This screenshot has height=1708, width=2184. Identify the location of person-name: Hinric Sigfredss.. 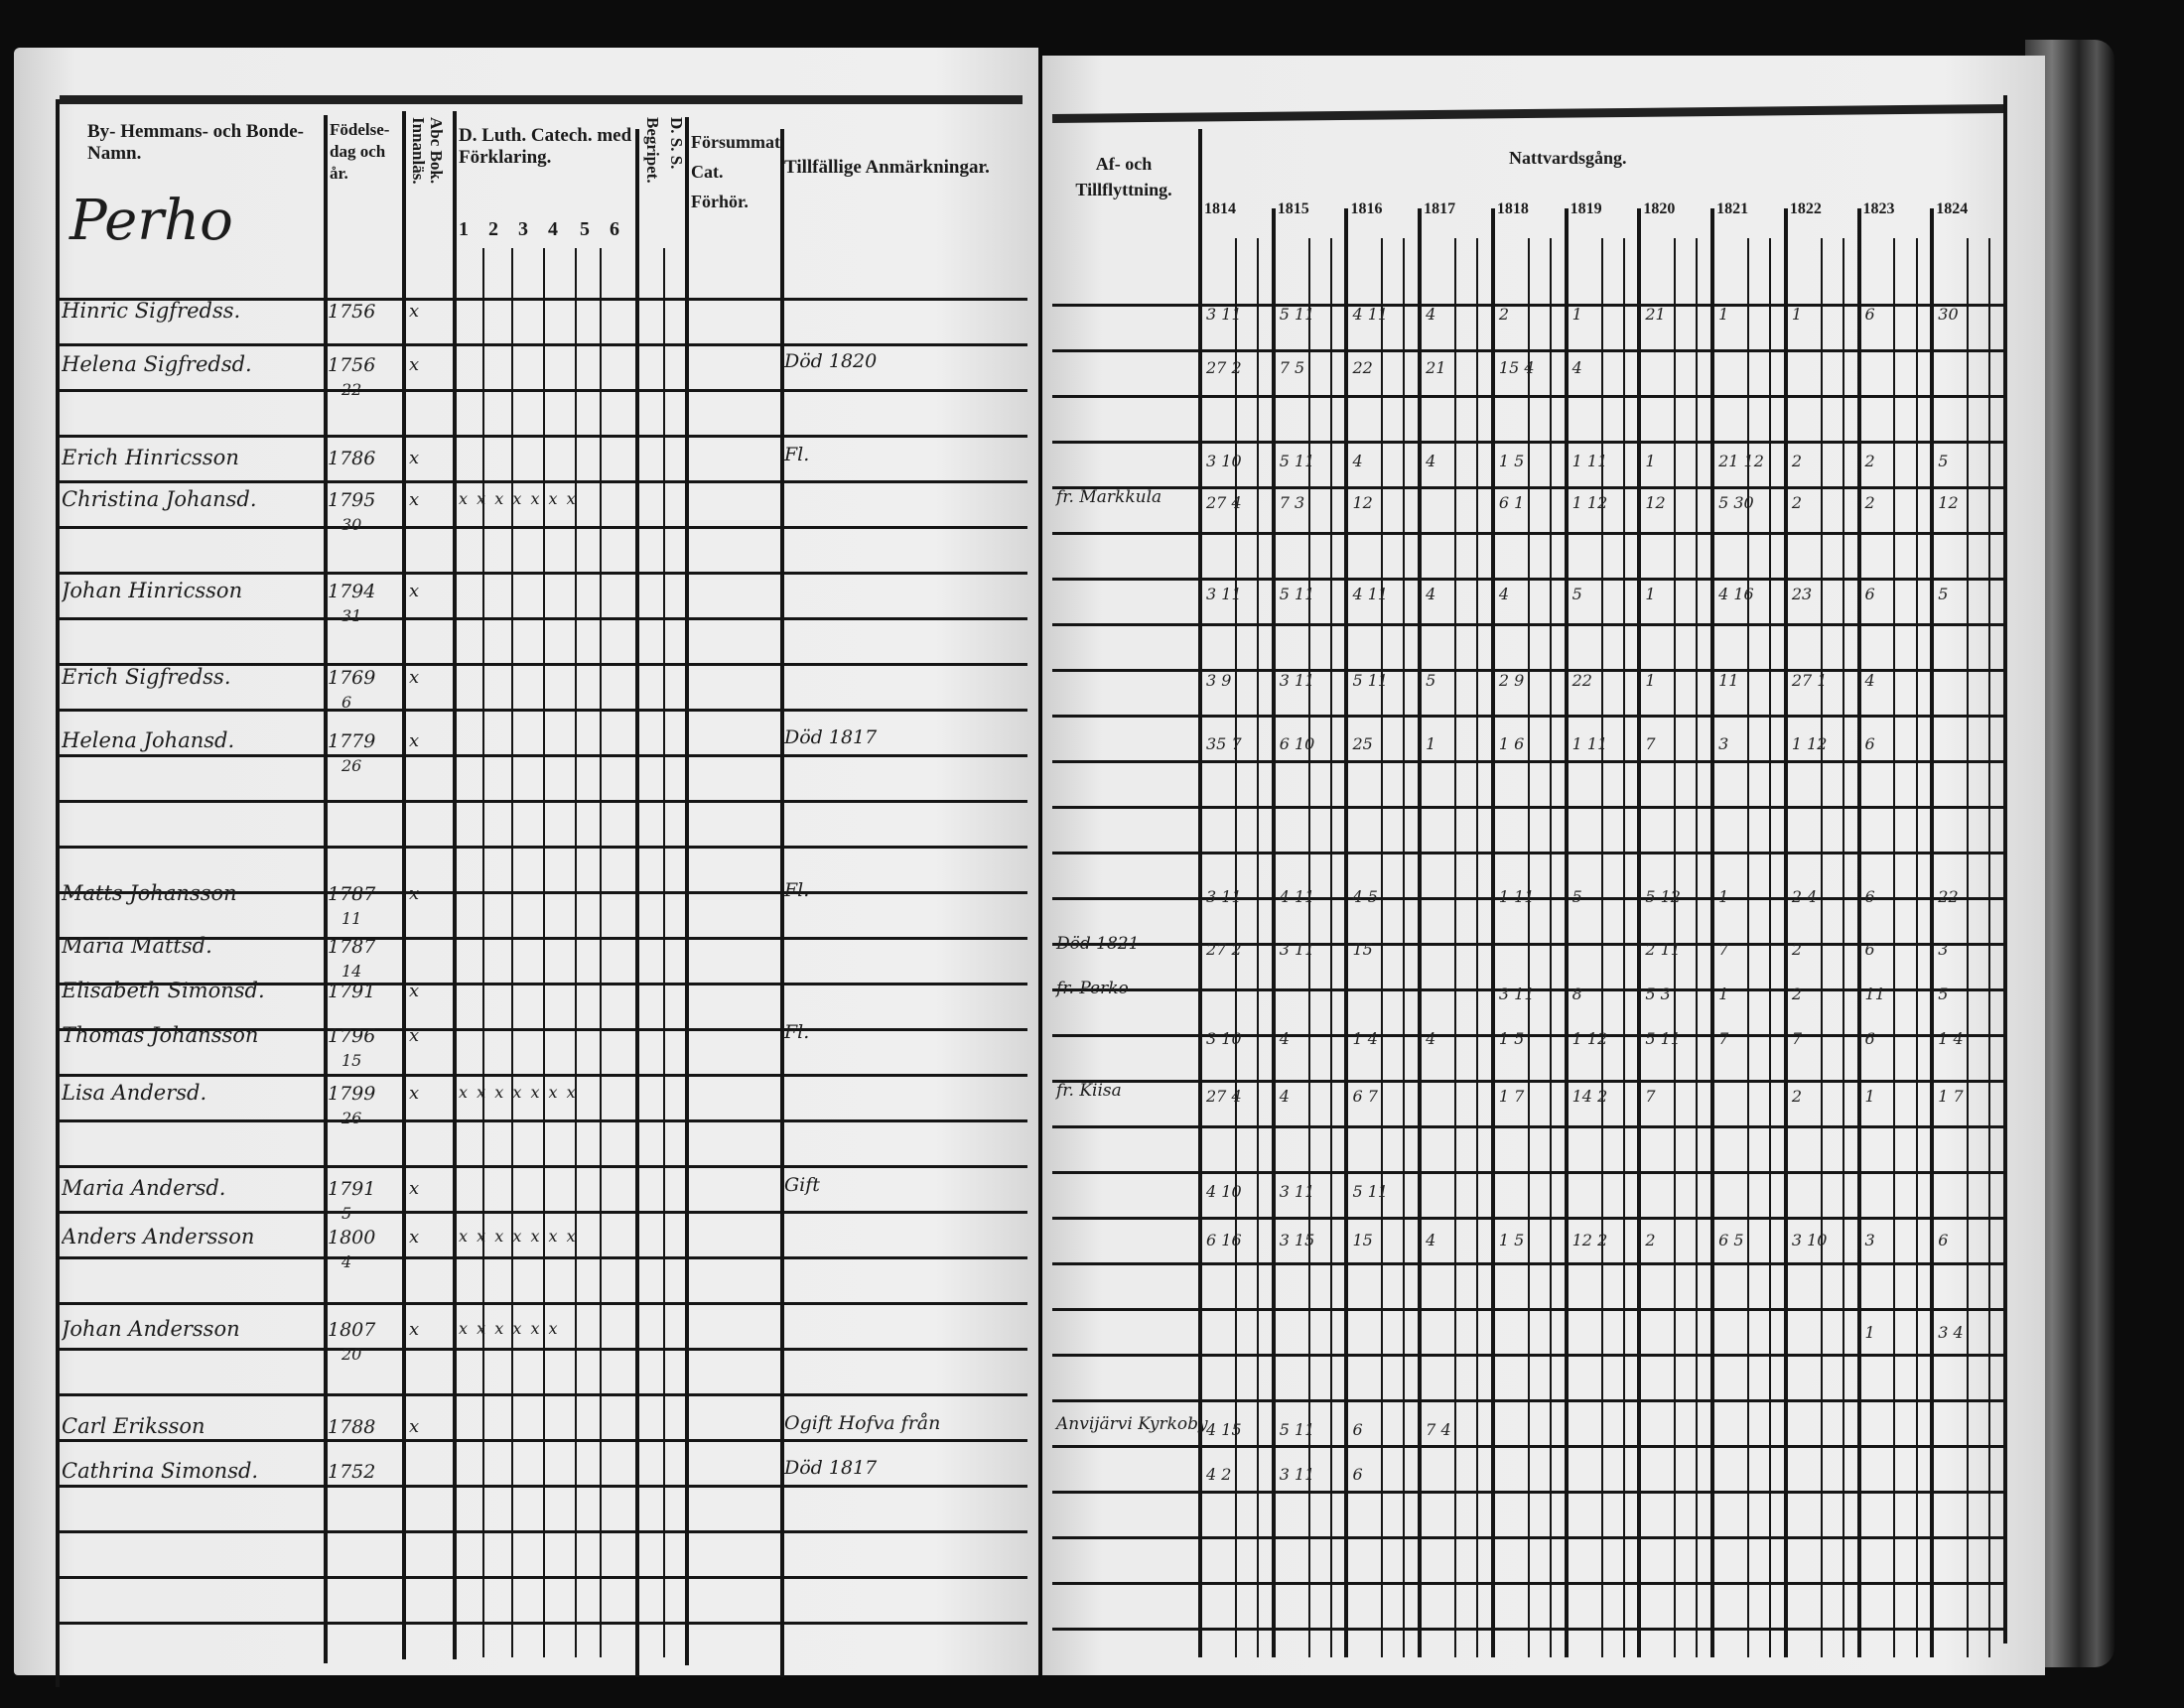
(151, 311).